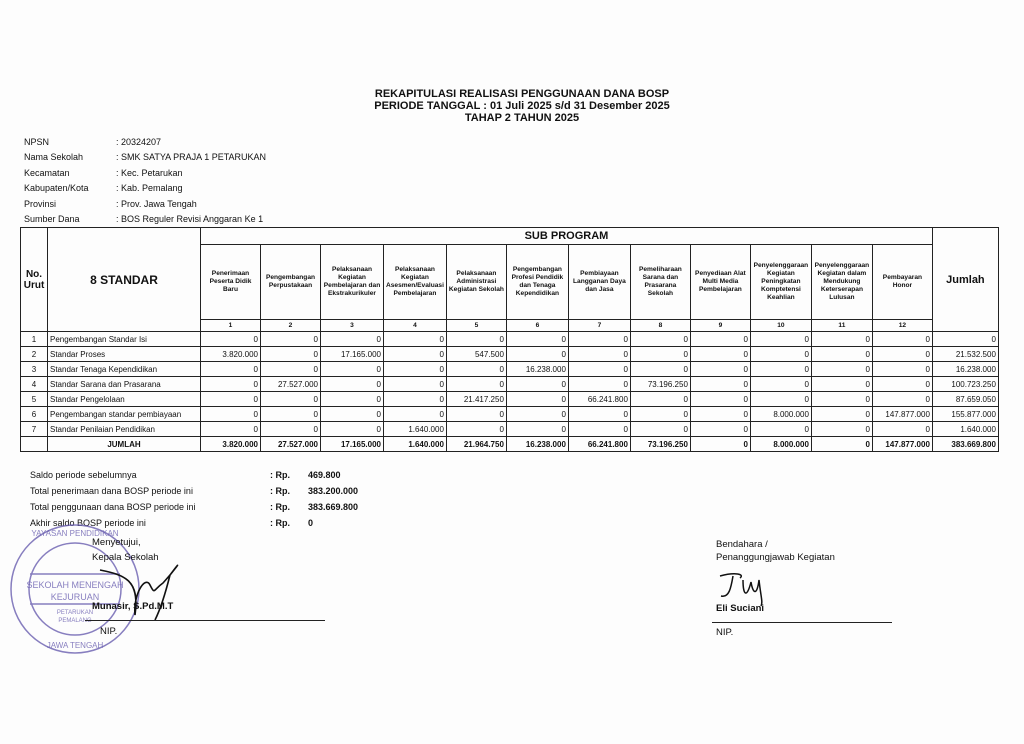  What do you see at coordinates (34, 429) in the screenshot?
I see `row-number: 7` at bounding box center [34, 429].